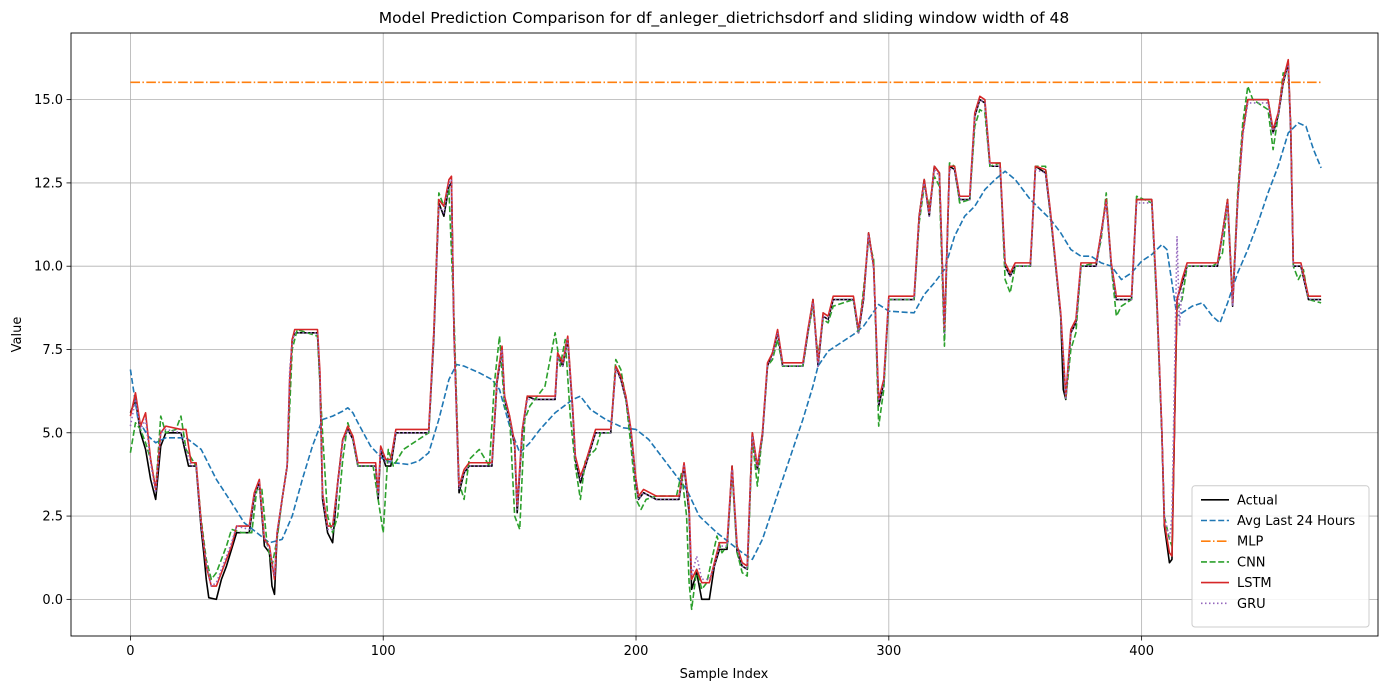  I want to click on legend-box, so click(1280, 556).